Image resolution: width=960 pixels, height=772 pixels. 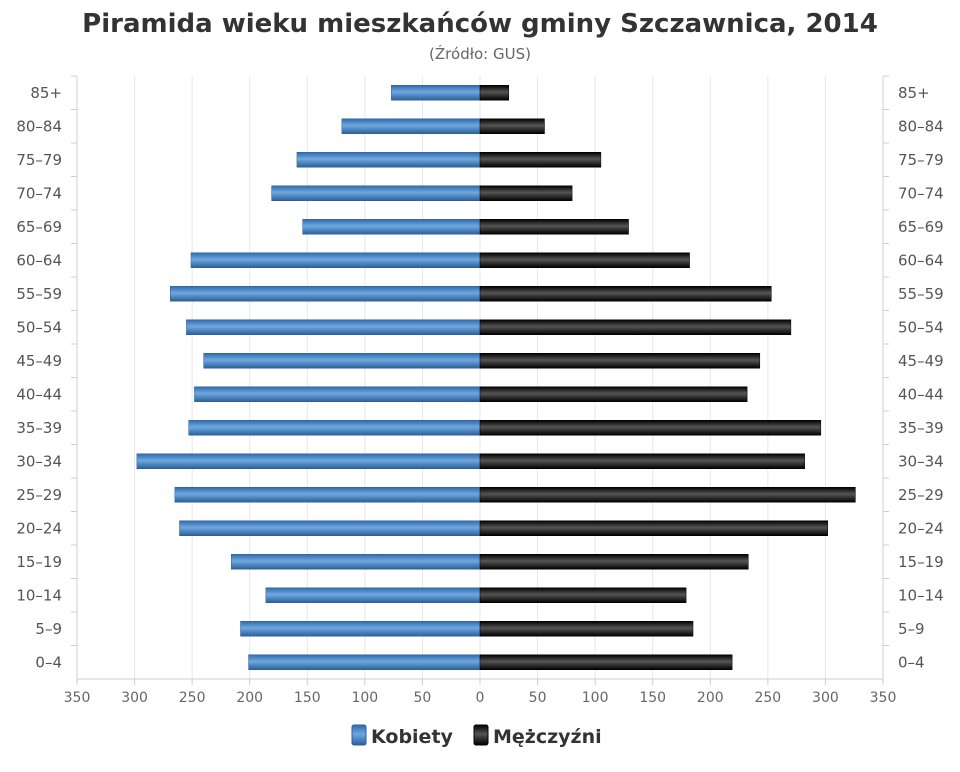 What do you see at coordinates (39, 428) in the screenshot?
I see `category-label-left: 35–39` at bounding box center [39, 428].